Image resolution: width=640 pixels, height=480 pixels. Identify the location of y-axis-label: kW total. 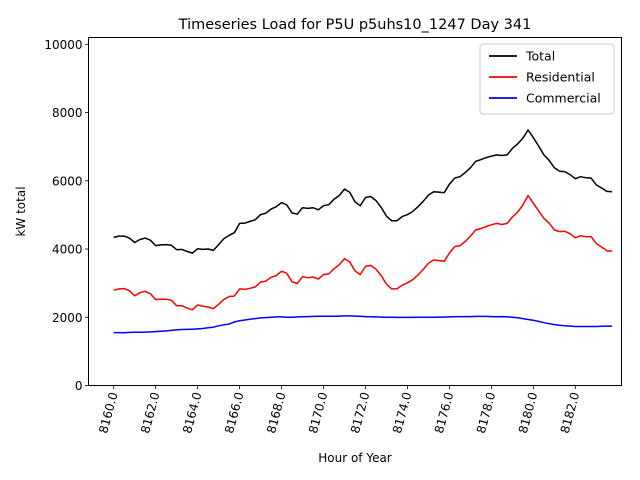
(21, 211).